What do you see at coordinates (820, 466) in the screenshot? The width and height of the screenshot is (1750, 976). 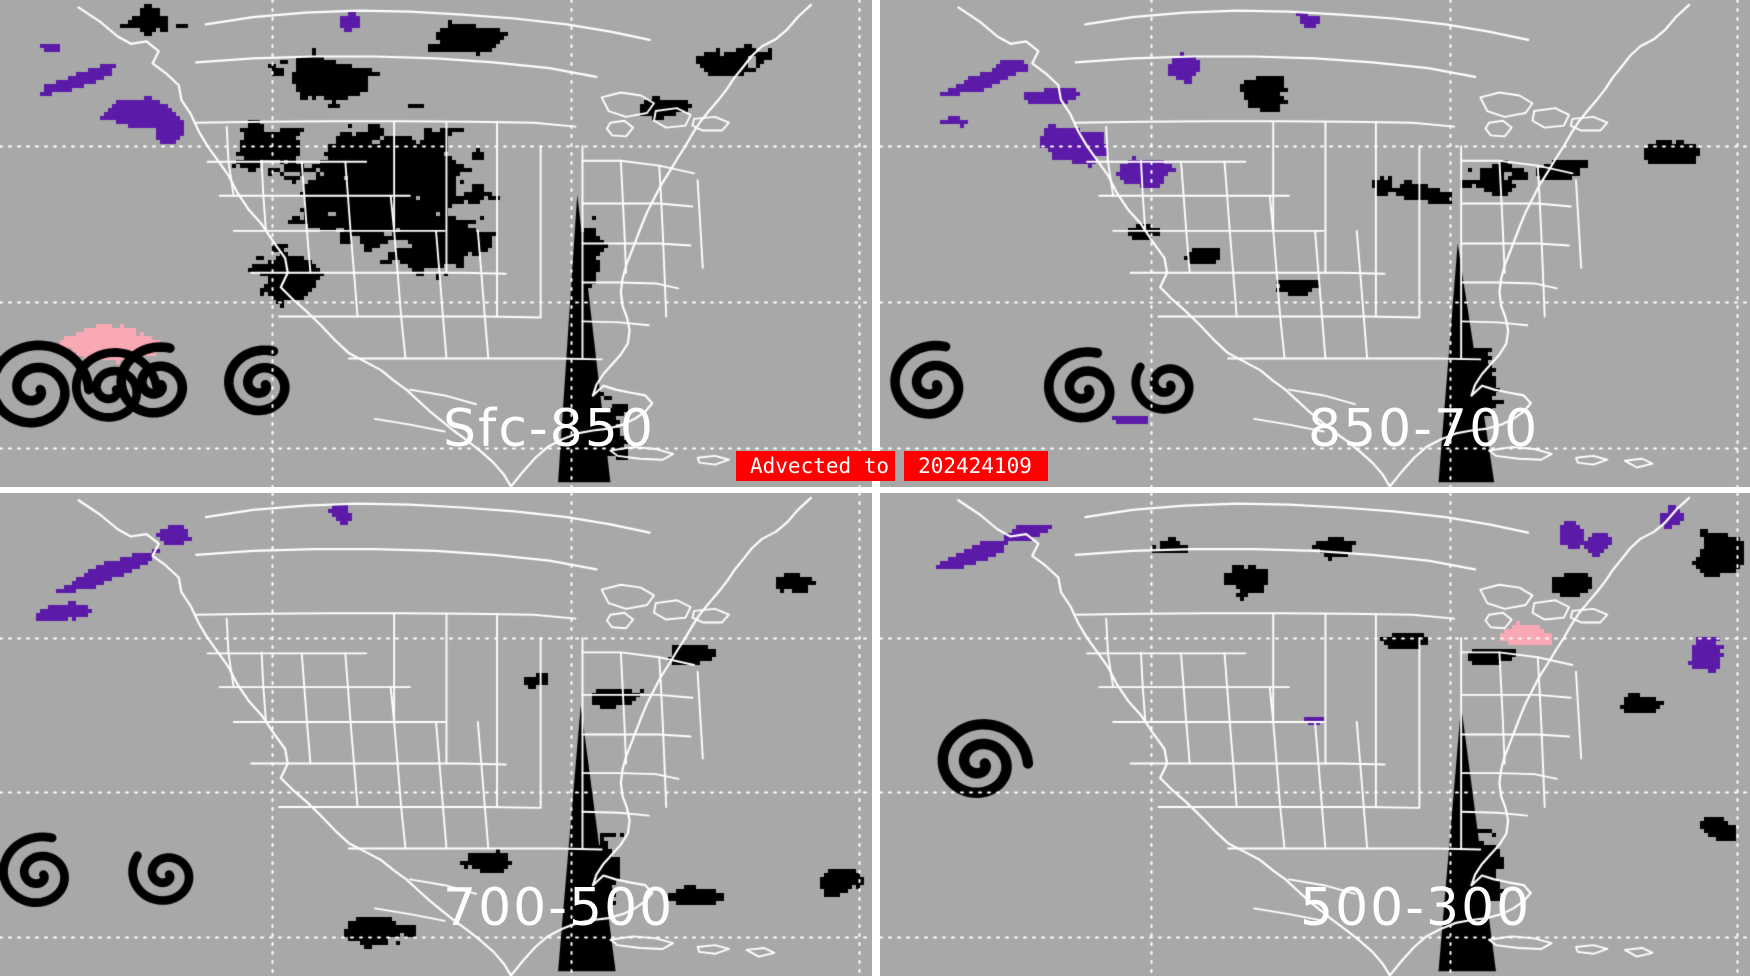 I see `banner-label: Advected to` at bounding box center [820, 466].